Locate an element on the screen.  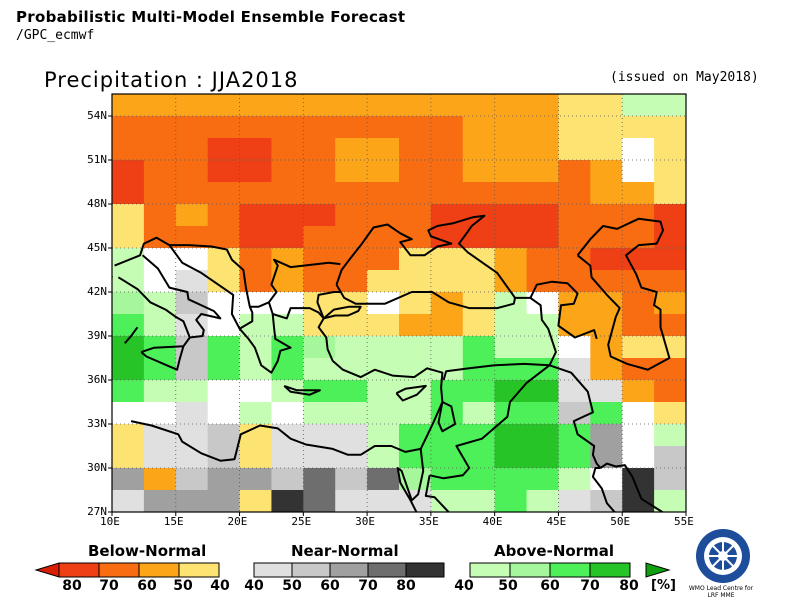
lon-label: 55E is located at coordinates (684, 521).